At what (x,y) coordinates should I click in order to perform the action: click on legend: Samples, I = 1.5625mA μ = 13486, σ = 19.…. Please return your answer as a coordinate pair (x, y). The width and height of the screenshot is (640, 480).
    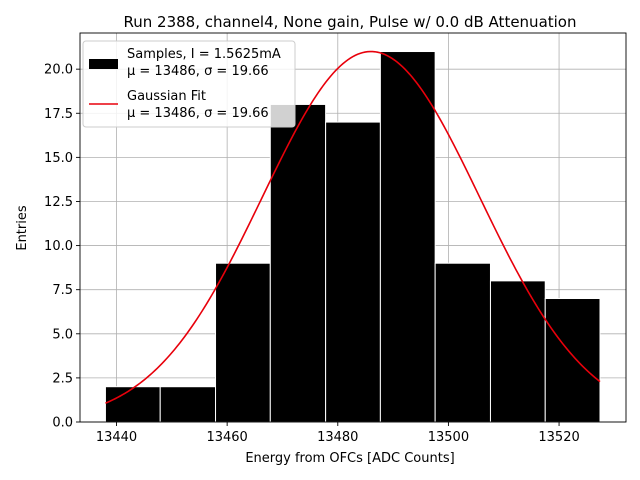
    Looking at the image, I should click on (189, 84).